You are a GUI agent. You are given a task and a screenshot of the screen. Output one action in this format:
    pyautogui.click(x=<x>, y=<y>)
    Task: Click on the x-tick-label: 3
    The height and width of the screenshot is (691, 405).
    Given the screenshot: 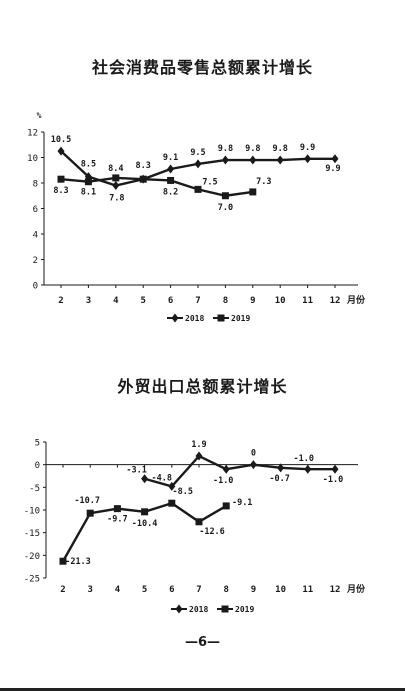 What is the action you would take?
    pyautogui.click(x=88, y=301)
    